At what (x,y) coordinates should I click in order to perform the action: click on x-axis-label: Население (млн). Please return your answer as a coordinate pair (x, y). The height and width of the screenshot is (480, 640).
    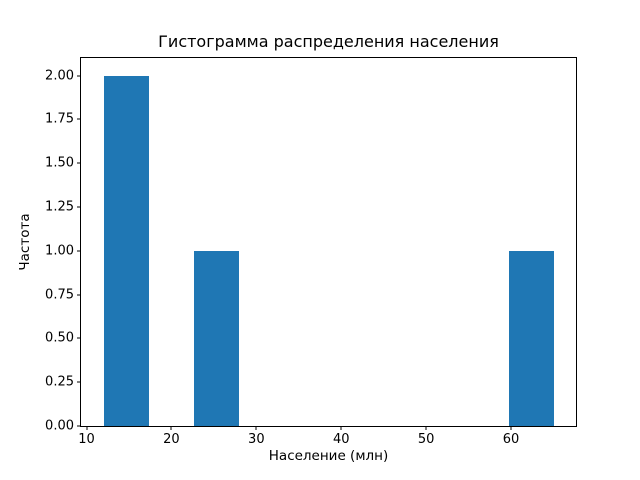
    Looking at the image, I should click on (328, 456).